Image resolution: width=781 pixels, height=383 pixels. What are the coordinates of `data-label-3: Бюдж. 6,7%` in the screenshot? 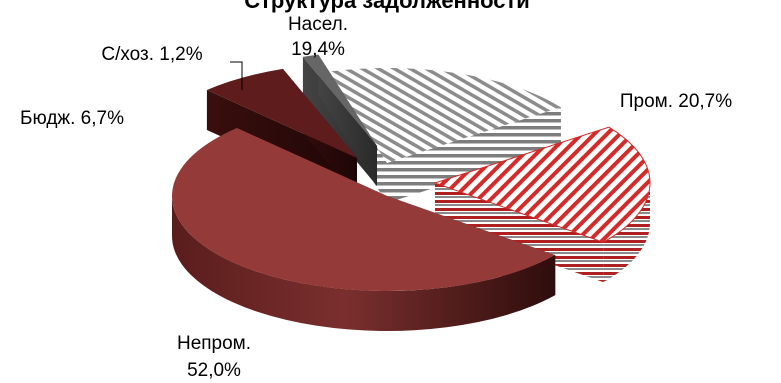 It's located at (72, 118).